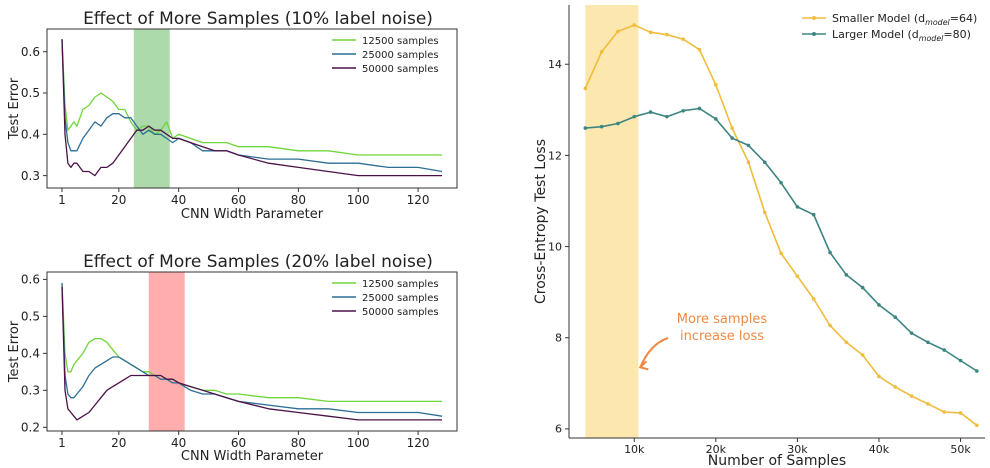 This screenshot has height=468, width=990. What do you see at coordinates (30, 176) in the screenshot?
I see `y-tick-label: 0.3` at bounding box center [30, 176].